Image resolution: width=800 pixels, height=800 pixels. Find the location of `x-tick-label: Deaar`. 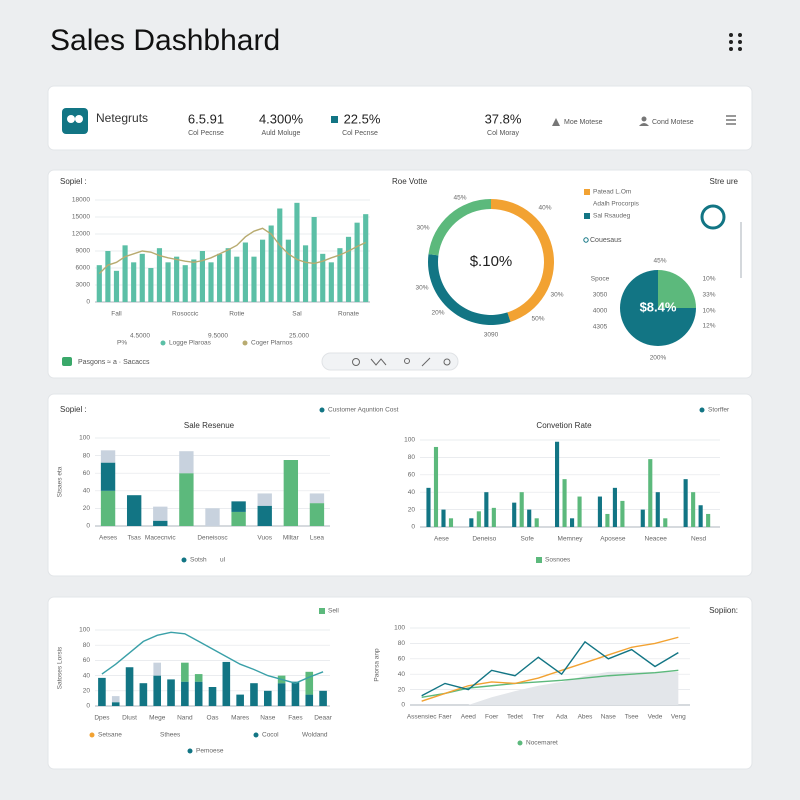

x-tick-label: Deaar is located at coordinates (323, 718).